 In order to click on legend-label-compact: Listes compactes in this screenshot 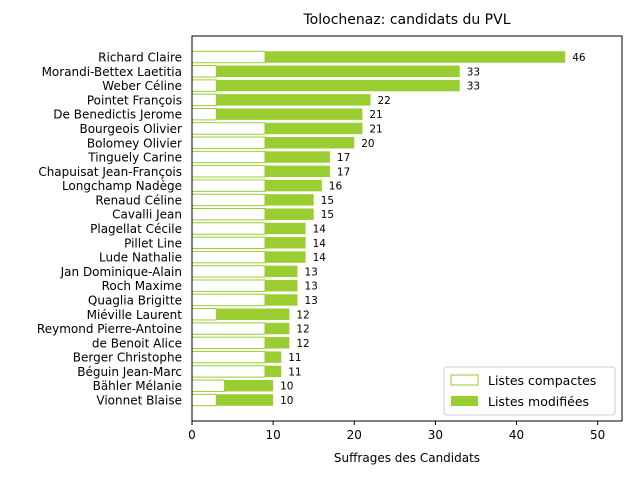, I will do `click(542, 380)`.